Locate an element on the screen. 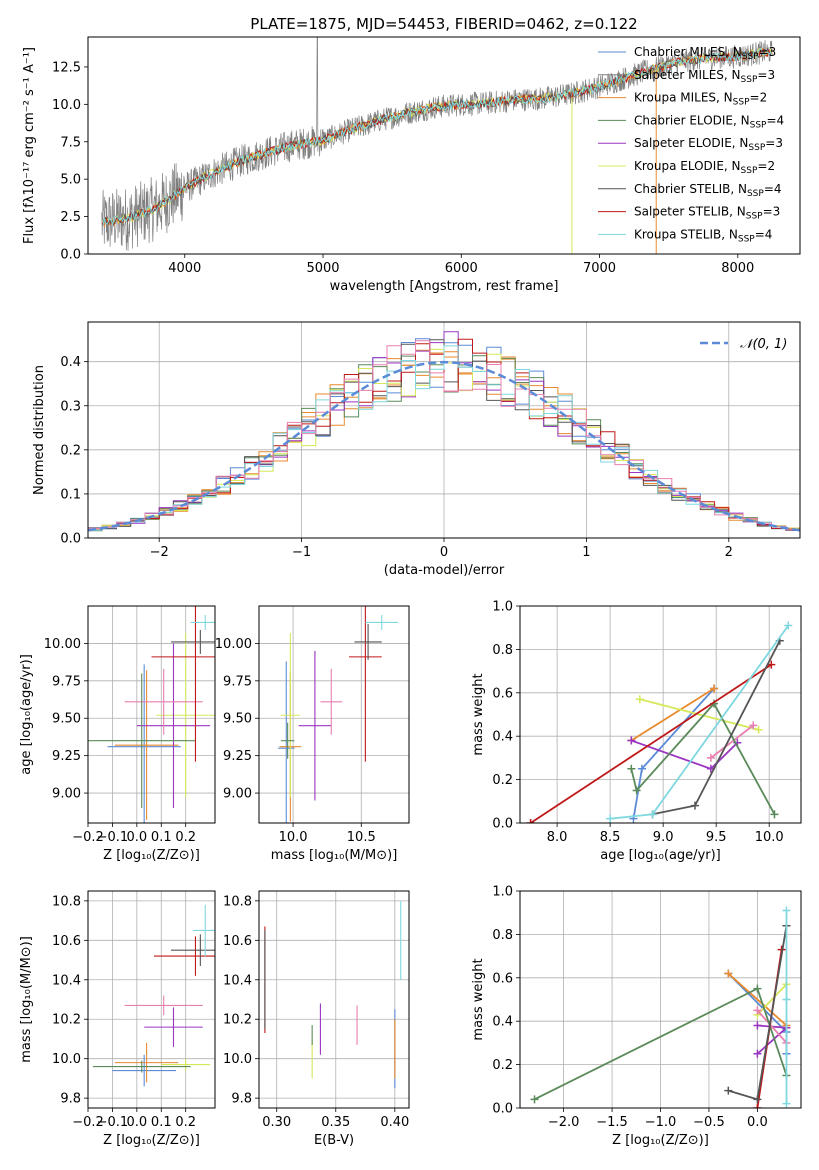  x-tick-label: 9.0 is located at coordinates (663, 837).